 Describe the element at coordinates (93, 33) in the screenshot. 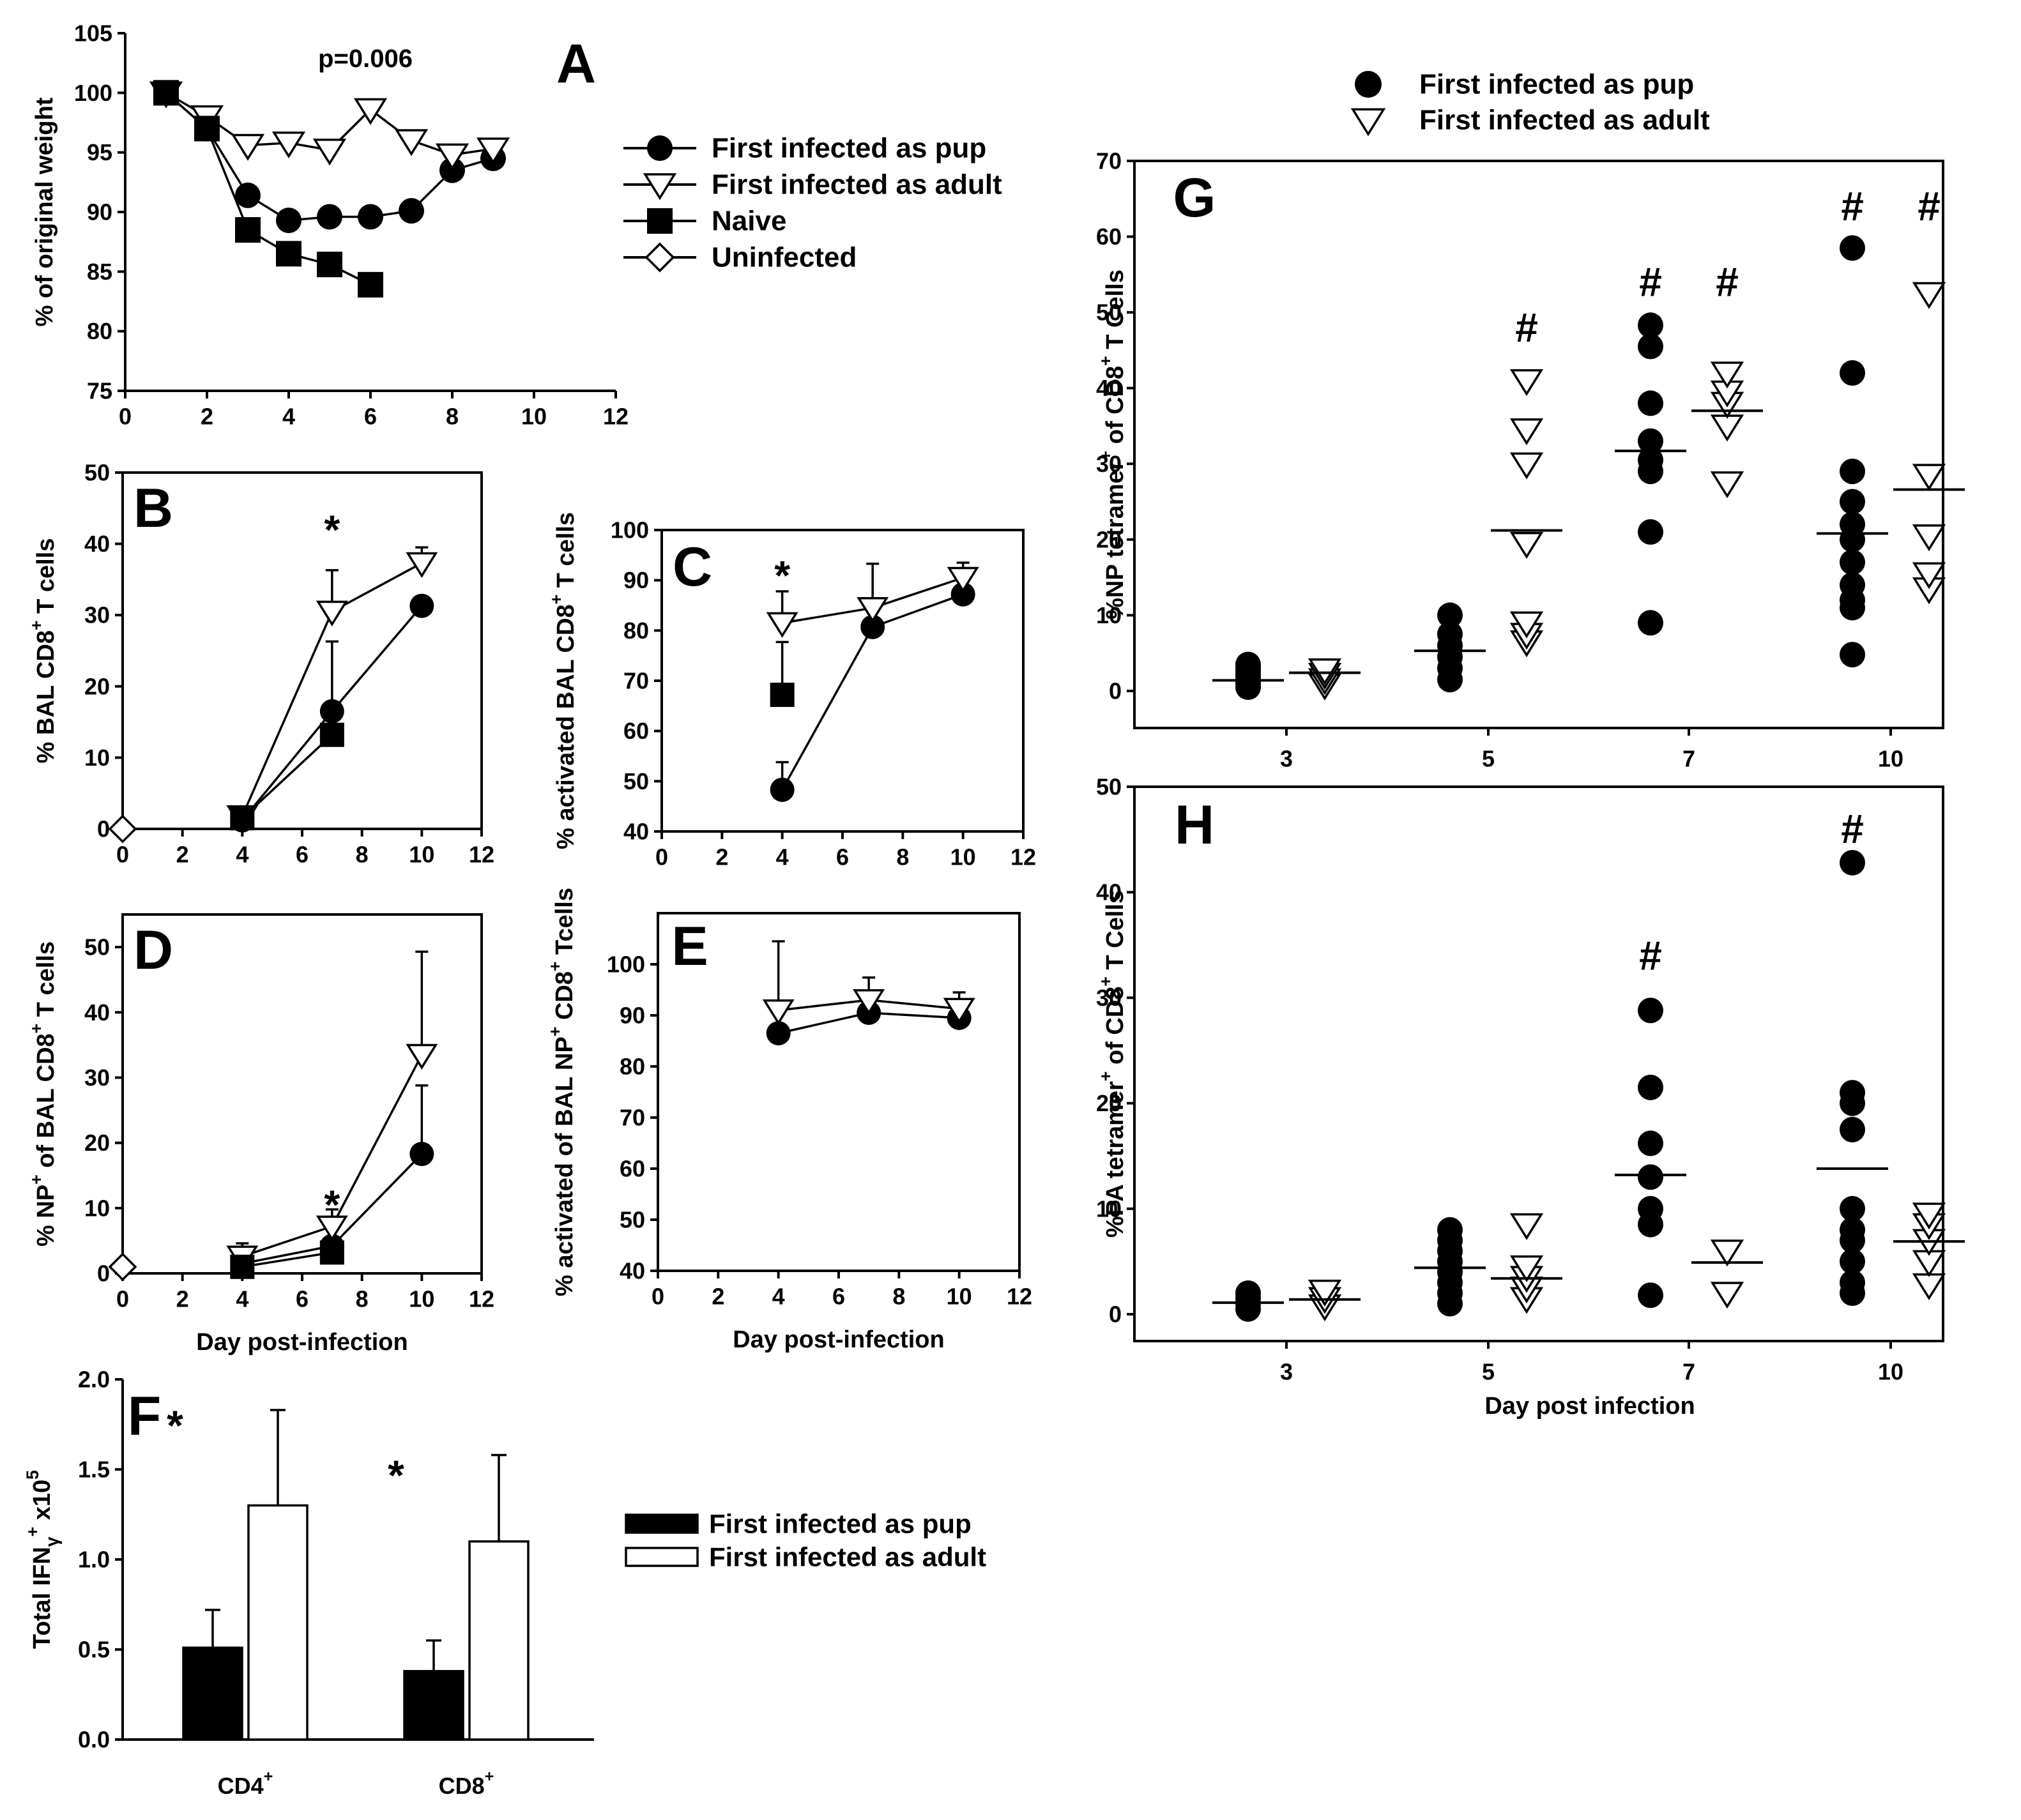

I see `y-tick-label: 105` at that location.